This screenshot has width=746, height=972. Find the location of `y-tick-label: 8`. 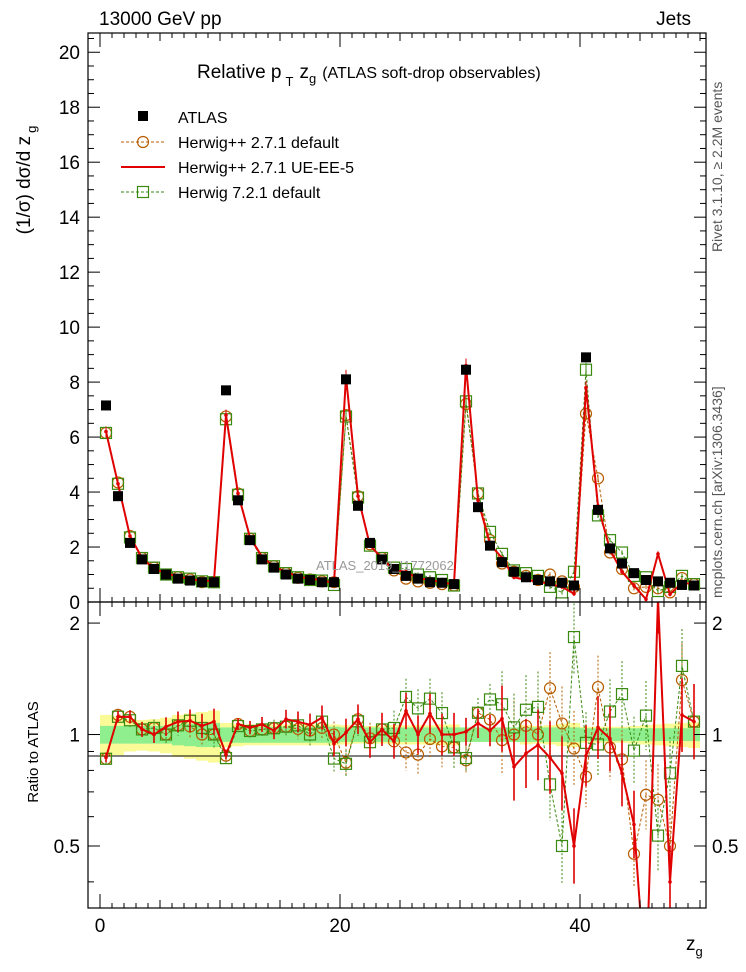

y-tick-label: 8 is located at coordinates (74, 383).